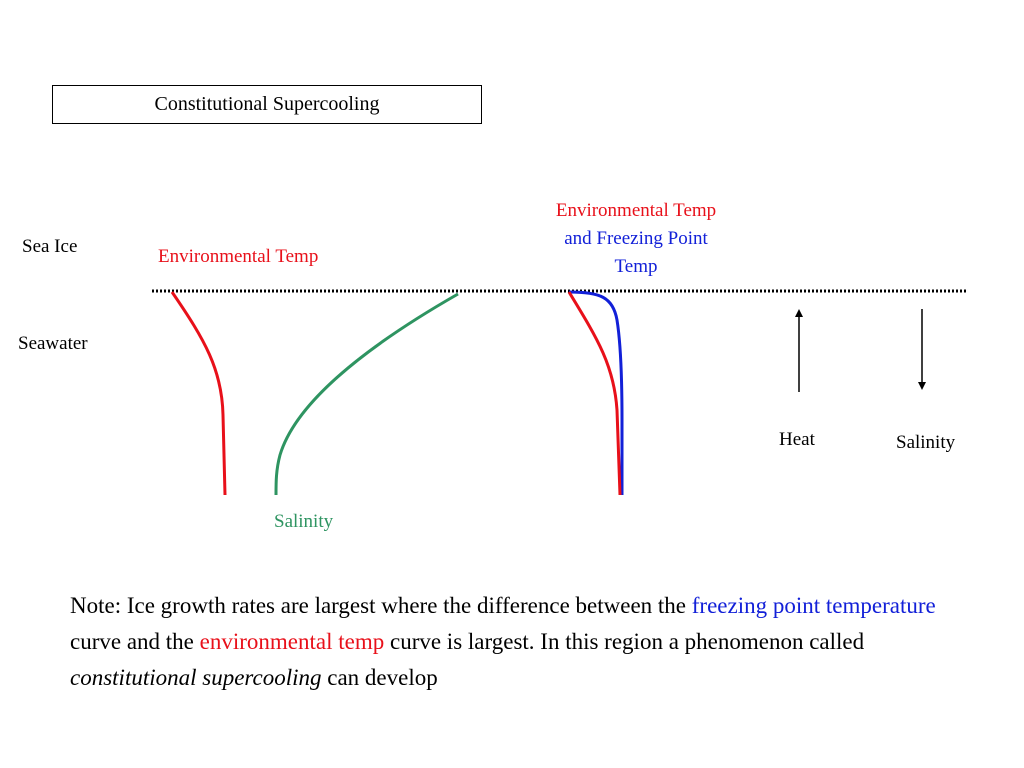  Describe the element at coordinates (926, 442) in the screenshot. I see `salinity-flux-label: Salinity` at that location.